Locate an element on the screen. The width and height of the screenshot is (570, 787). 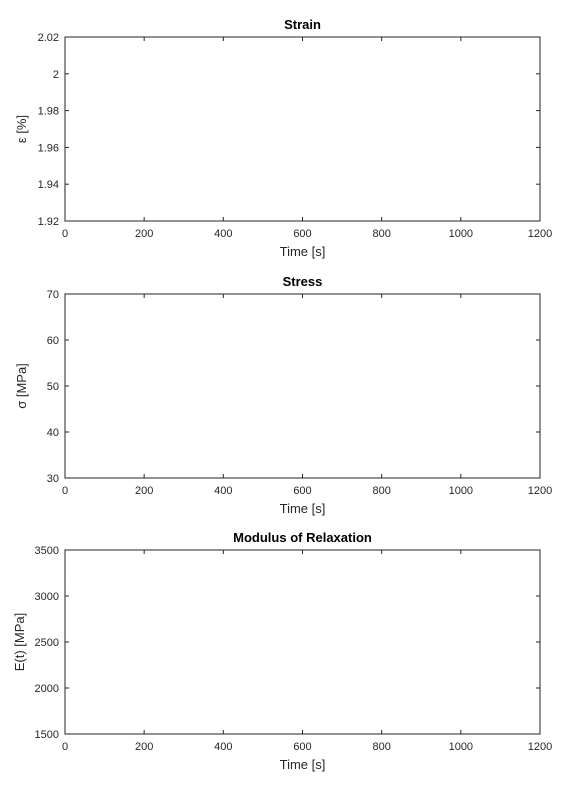
stress-x-tick-label: 1000 is located at coordinates (461, 491).